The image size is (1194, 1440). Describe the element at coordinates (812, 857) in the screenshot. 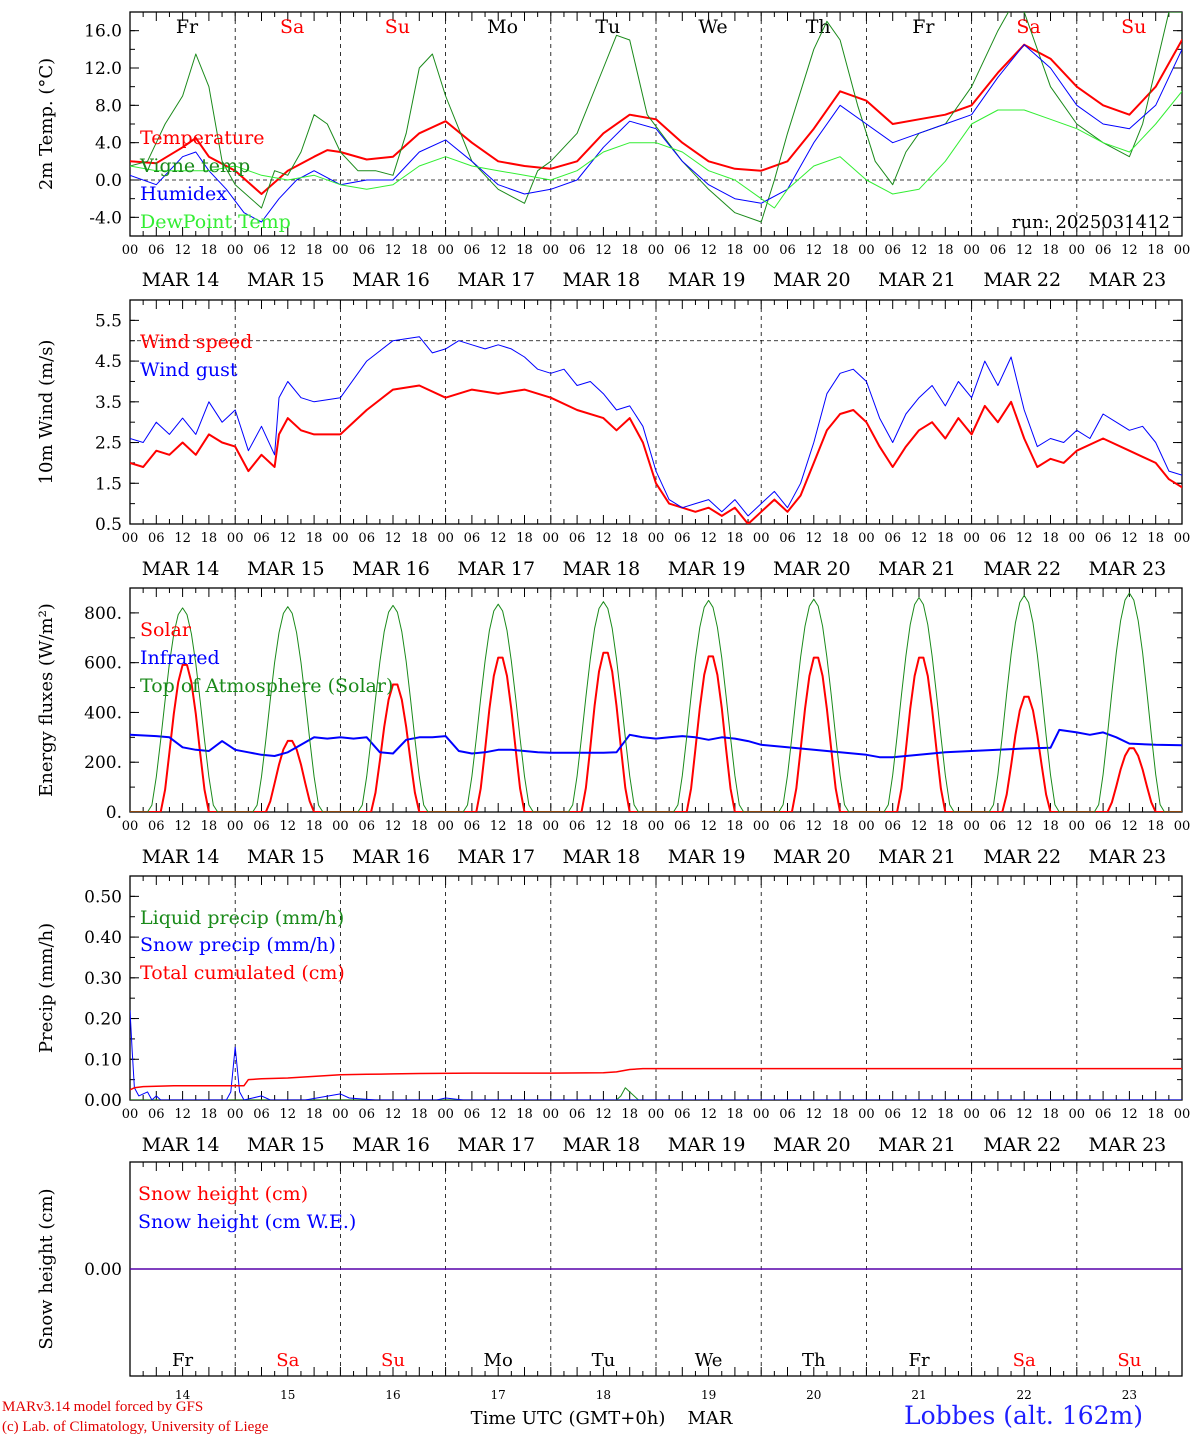

I see `energy-date-label: MAR 20` at that location.